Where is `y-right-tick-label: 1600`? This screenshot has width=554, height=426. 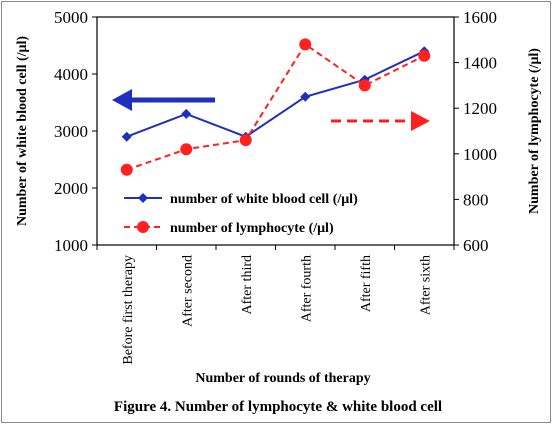
y-right-tick-label: 1600 is located at coordinates (480, 17).